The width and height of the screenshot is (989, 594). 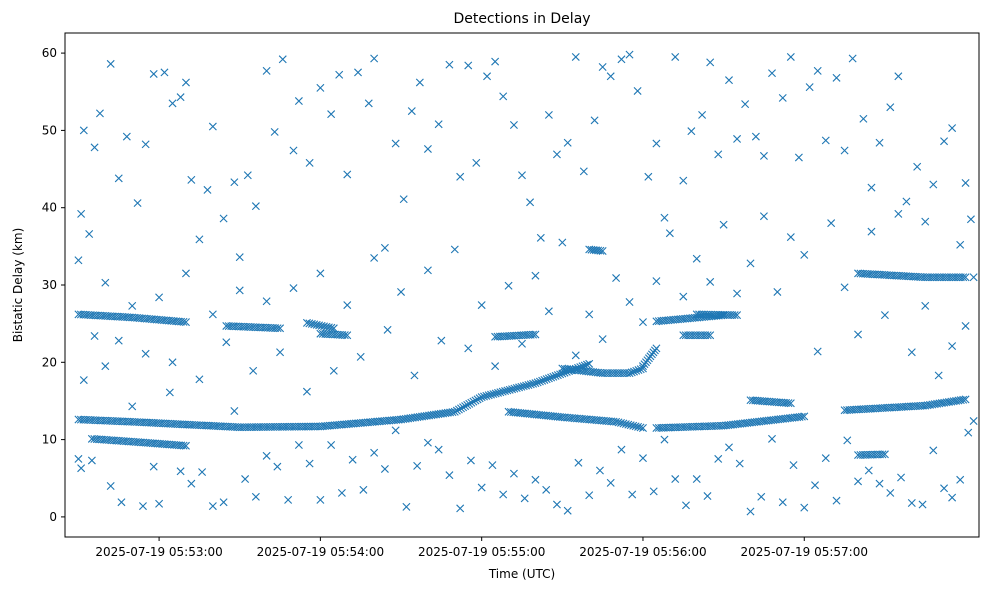 What do you see at coordinates (49, 208) in the screenshot?
I see `y-tick-label: 40` at bounding box center [49, 208].